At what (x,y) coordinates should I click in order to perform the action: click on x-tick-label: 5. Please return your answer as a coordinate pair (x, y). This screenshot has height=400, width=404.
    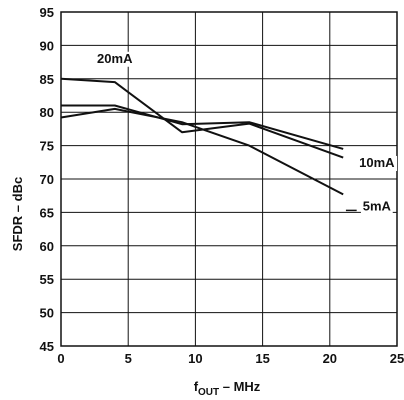
    Looking at the image, I should click on (128, 358).